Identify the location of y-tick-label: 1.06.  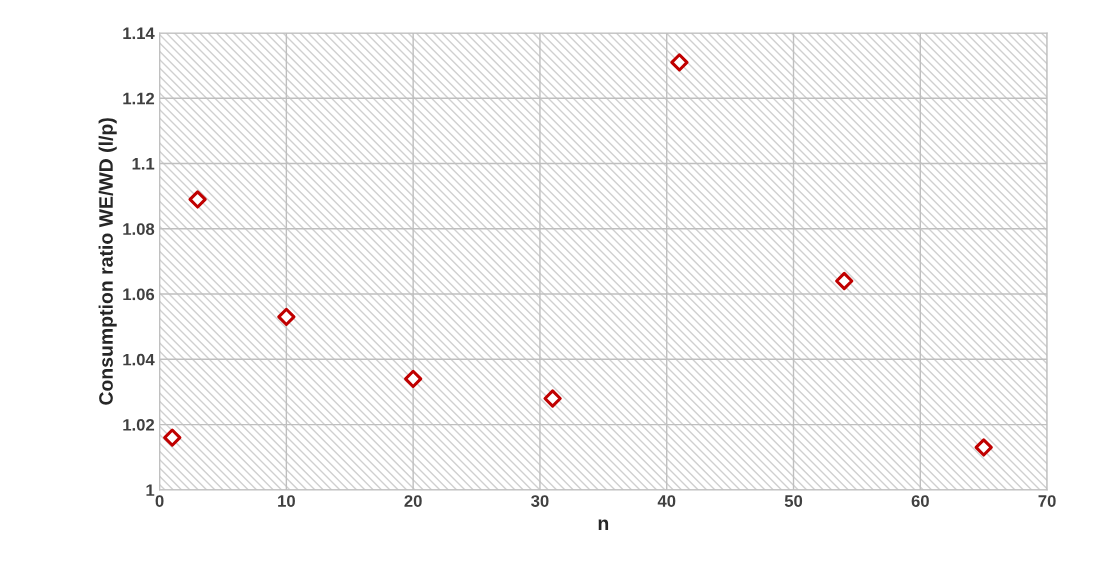
(139, 294).